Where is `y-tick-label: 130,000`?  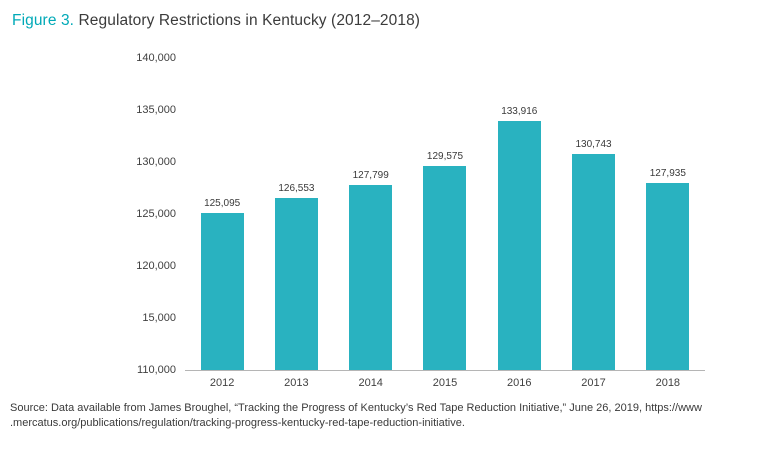 y-tick-label: 130,000 is located at coordinates (156, 162).